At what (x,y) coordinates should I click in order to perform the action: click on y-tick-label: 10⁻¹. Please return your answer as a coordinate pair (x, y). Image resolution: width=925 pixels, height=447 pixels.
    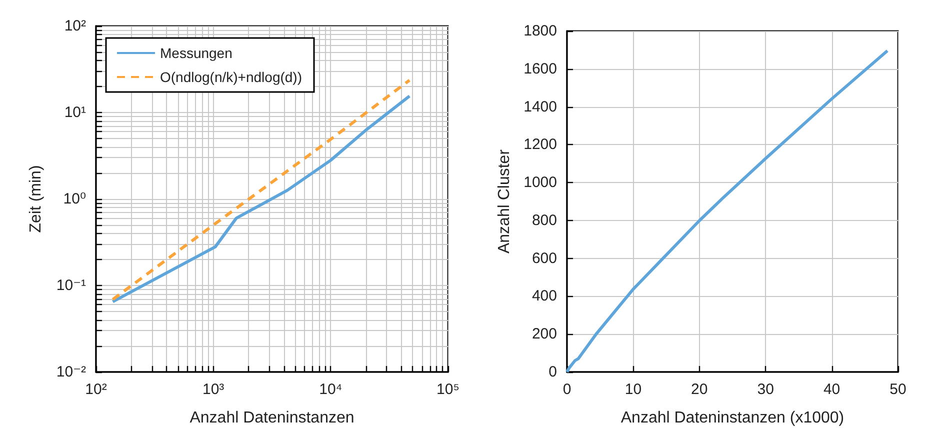
    Looking at the image, I should click on (71, 285).